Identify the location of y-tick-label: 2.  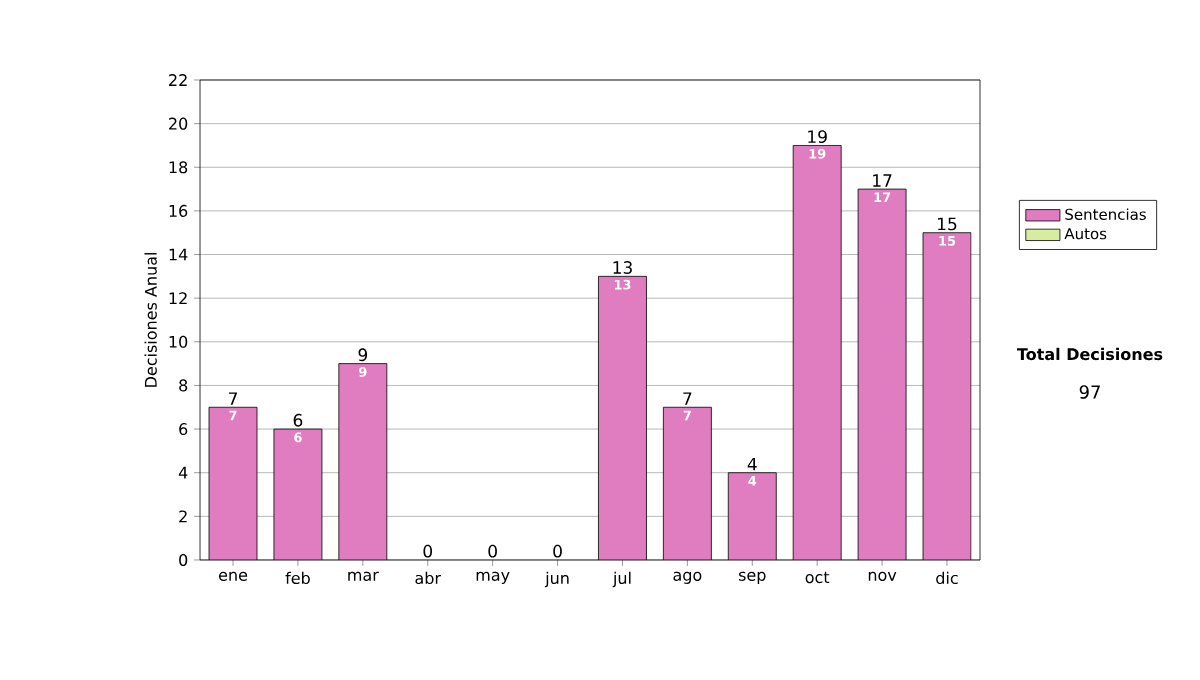
(183, 516).